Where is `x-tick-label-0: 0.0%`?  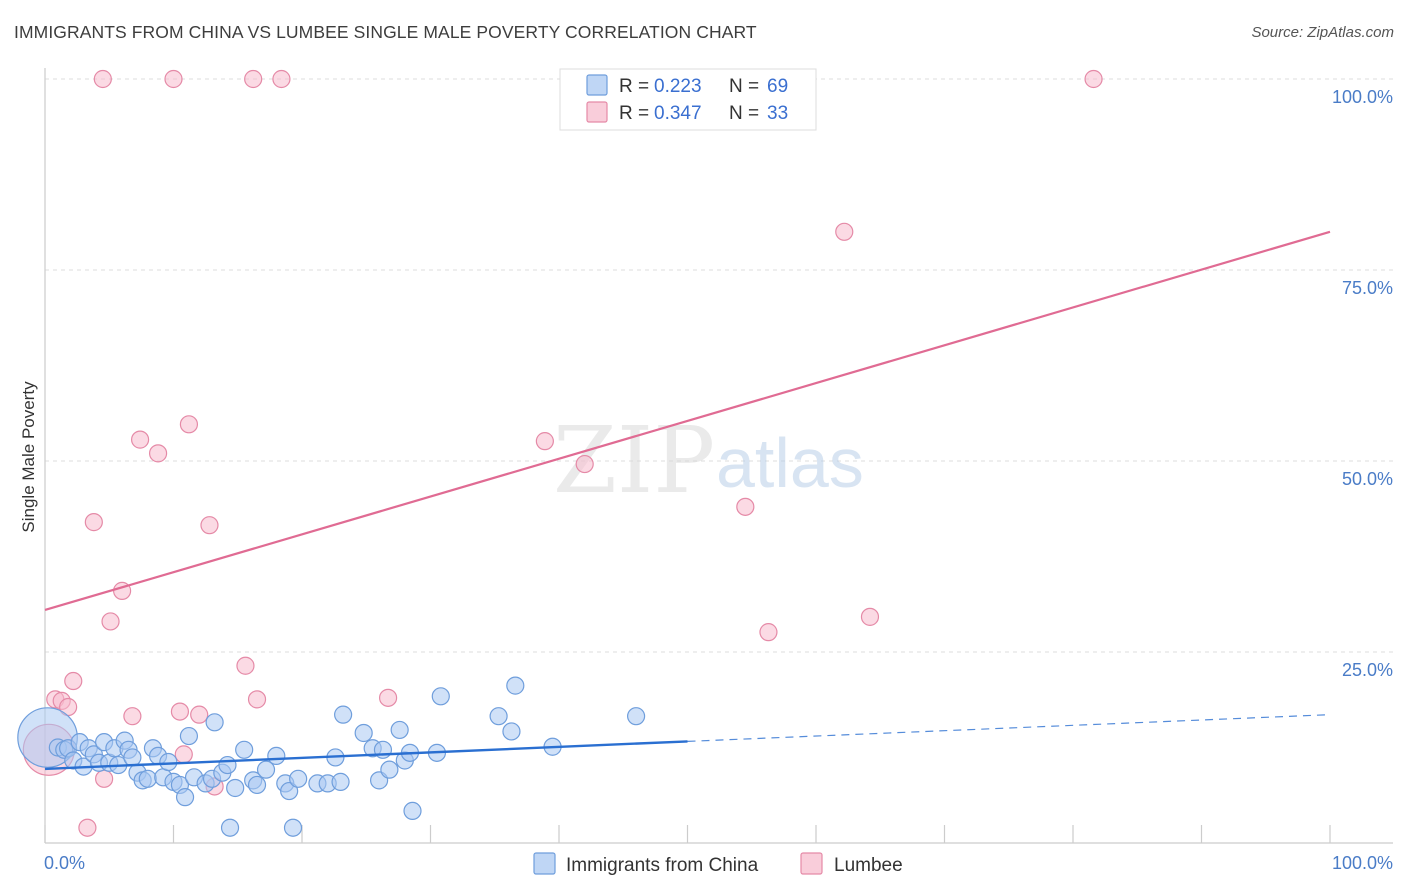 x-tick-label-0: 0.0% is located at coordinates (64, 863).